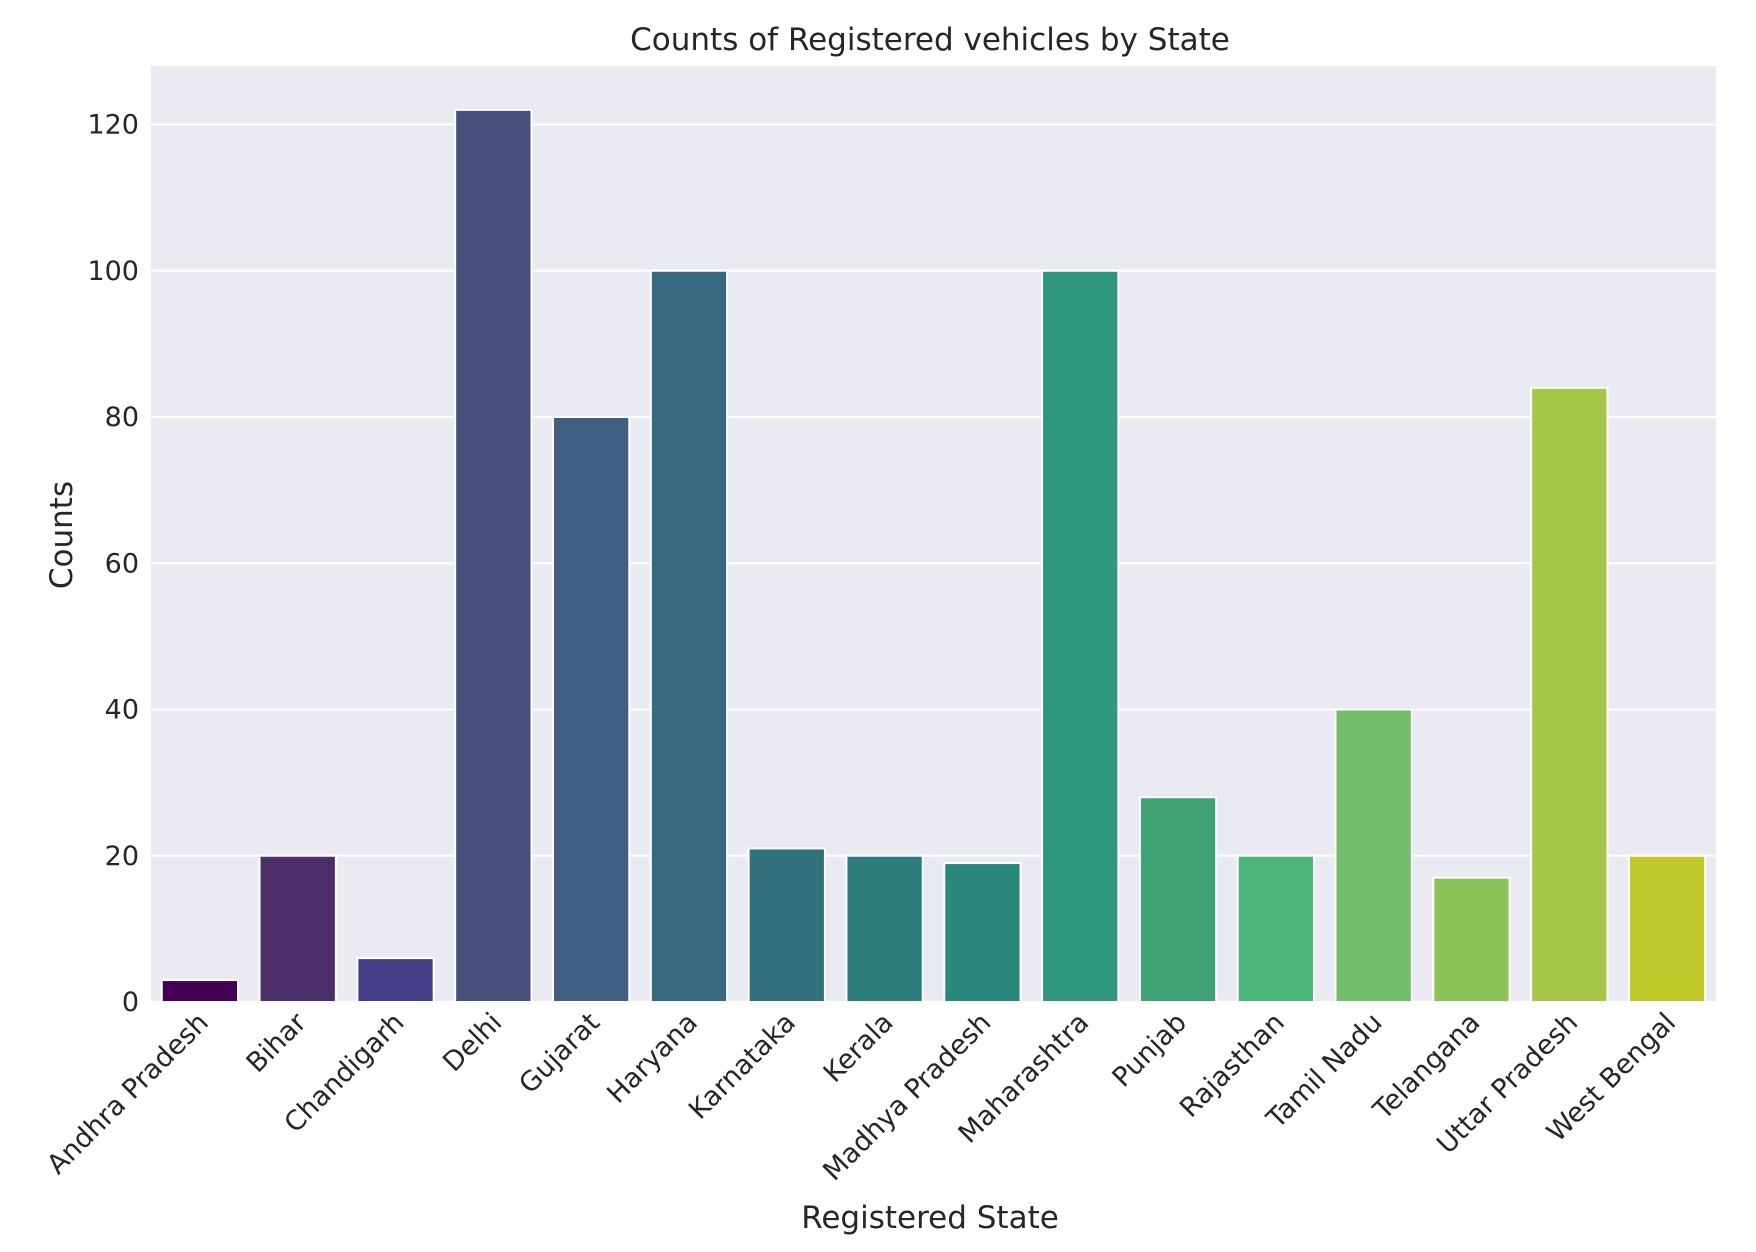 This screenshot has width=1756, height=1252. Describe the element at coordinates (559, 1053) in the screenshot. I see `x-tick-label: Gujarat` at that location.